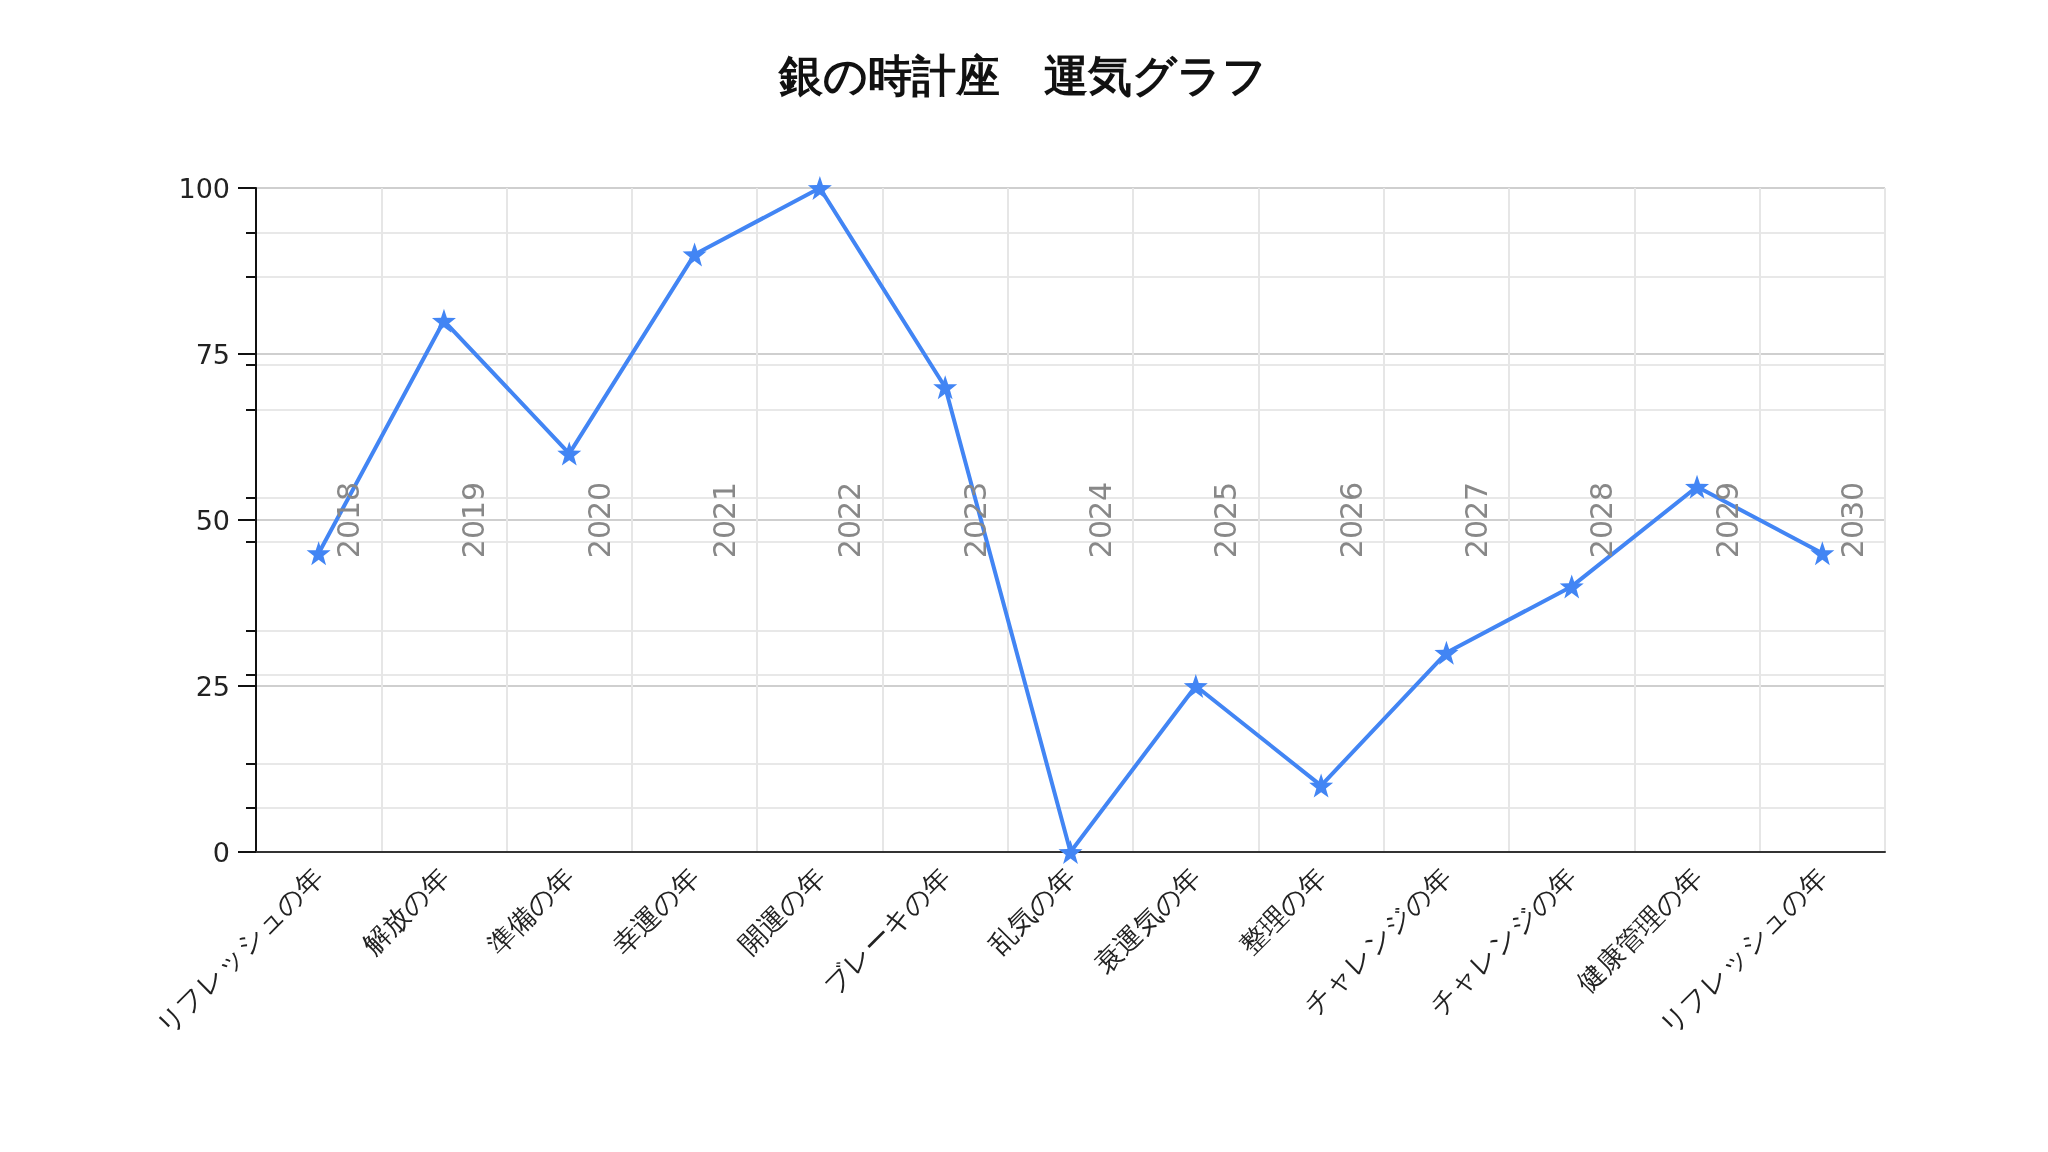 This screenshot has height=1152, width=2048. I want to click on annotation: 2020, so click(599, 520).